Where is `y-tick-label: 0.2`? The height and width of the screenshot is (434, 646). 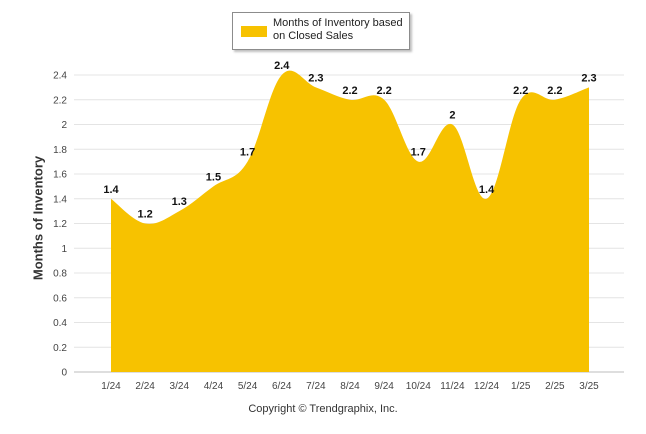
y-tick-label: 0.2 is located at coordinates (60, 348).